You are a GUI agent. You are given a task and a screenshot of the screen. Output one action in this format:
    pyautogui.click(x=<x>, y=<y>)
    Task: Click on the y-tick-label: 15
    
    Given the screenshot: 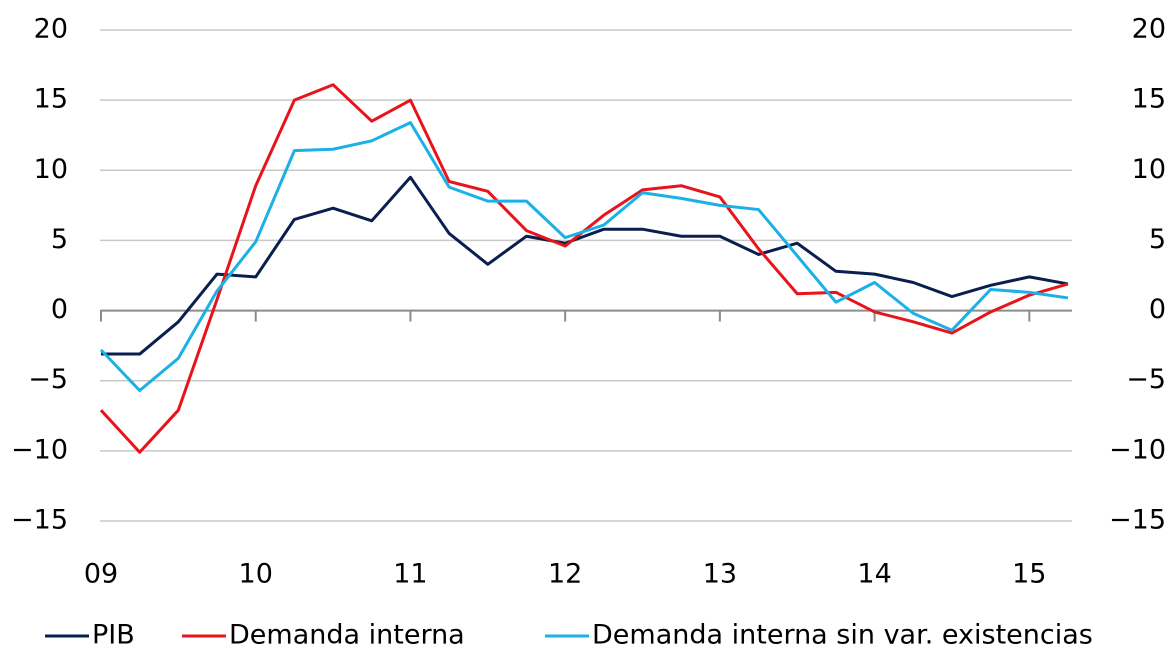 What is the action you would take?
    pyautogui.click(x=51, y=99)
    